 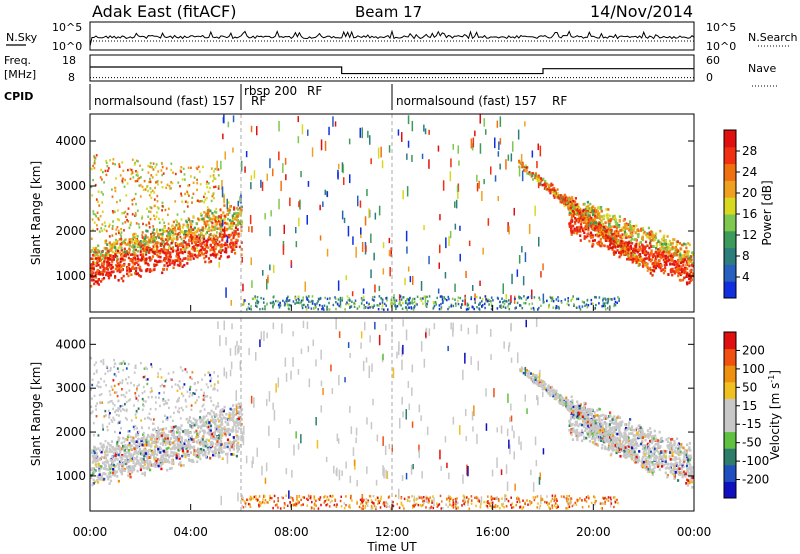 What do you see at coordinates (67, 27) in the screenshot?
I see `noise-left-tick-top: 10^5` at bounding box center [67, 27].